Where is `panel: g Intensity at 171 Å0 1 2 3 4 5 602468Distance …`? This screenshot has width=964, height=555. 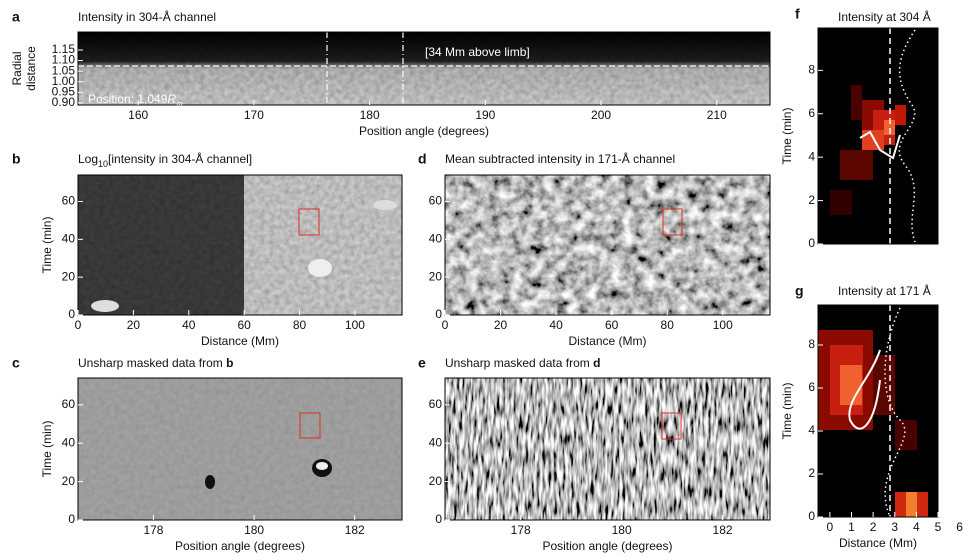
panel: g Intensity at 171 Å0 1 2 3 4 5 602468Distance … is located at coordinates (871, 416).